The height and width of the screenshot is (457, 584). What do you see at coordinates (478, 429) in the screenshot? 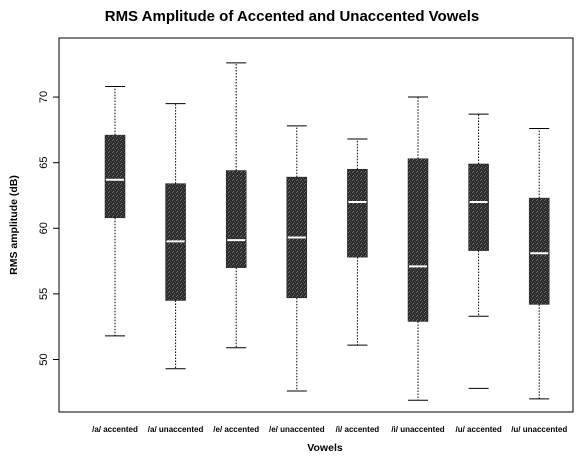
I see `x-tick-label: /u/ accented` at bounding box center [478, 429].